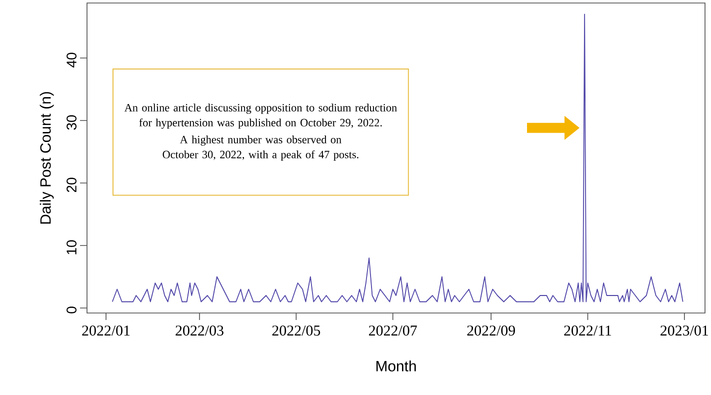 The image size is (711, 395). What do you see at coordinates (71, 310) in the screenshot?
I see `y-tick-label: 0` at bounding box center [71, 310].